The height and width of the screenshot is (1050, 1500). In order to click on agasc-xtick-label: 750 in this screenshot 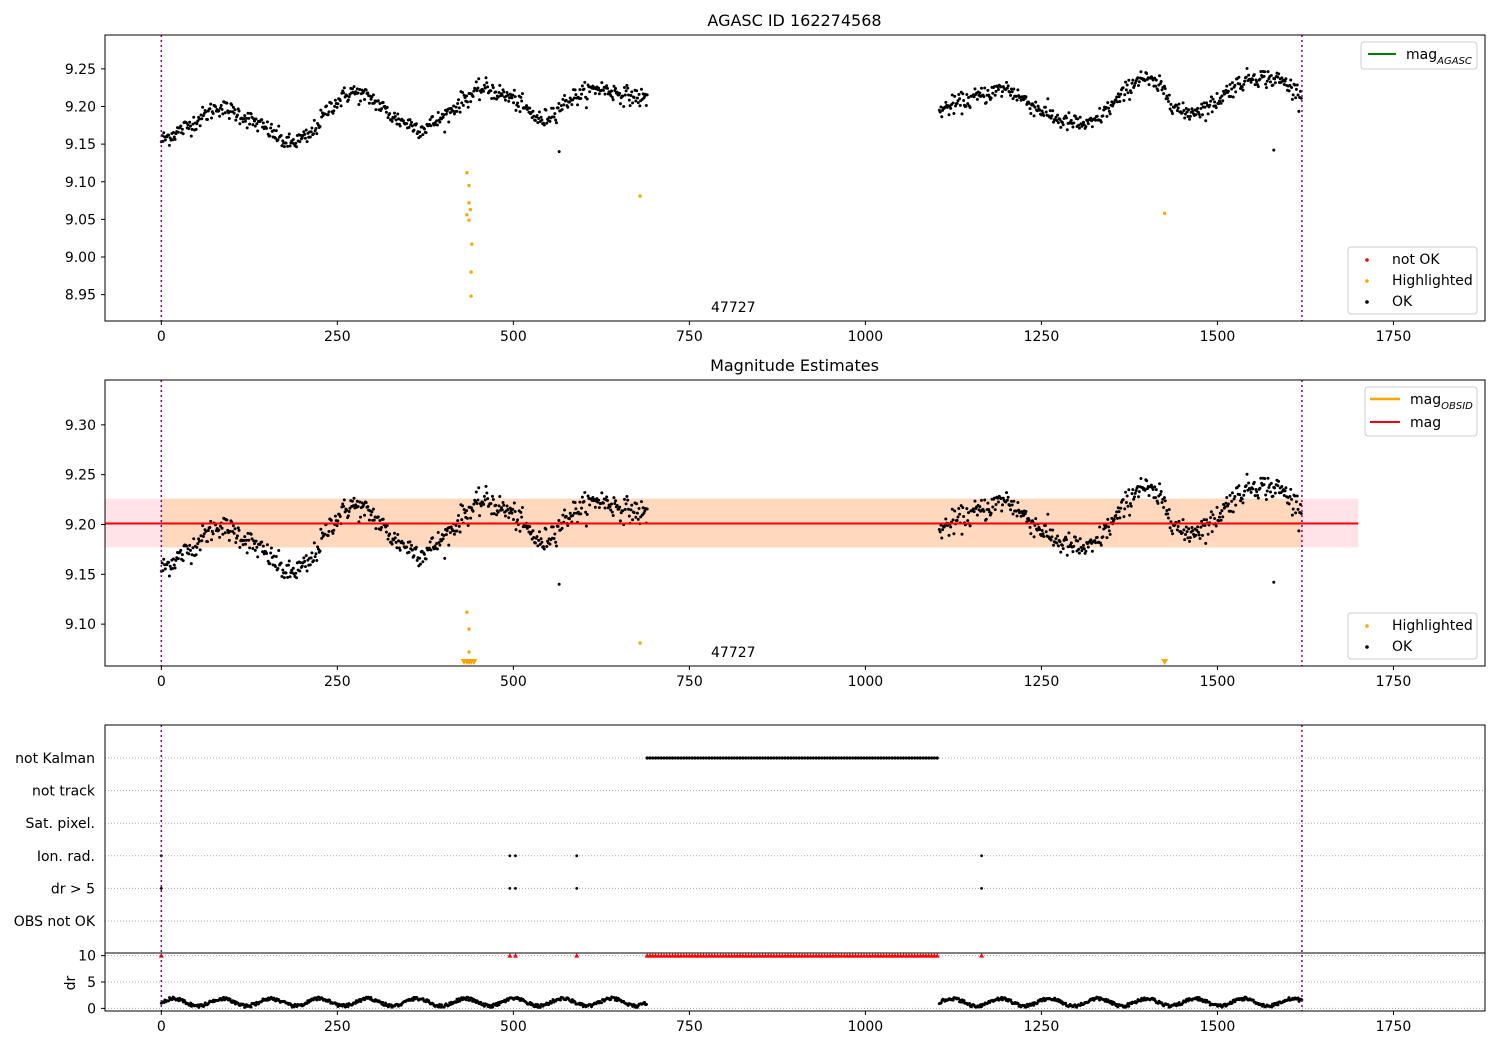, I will do `click(689, 337)`.